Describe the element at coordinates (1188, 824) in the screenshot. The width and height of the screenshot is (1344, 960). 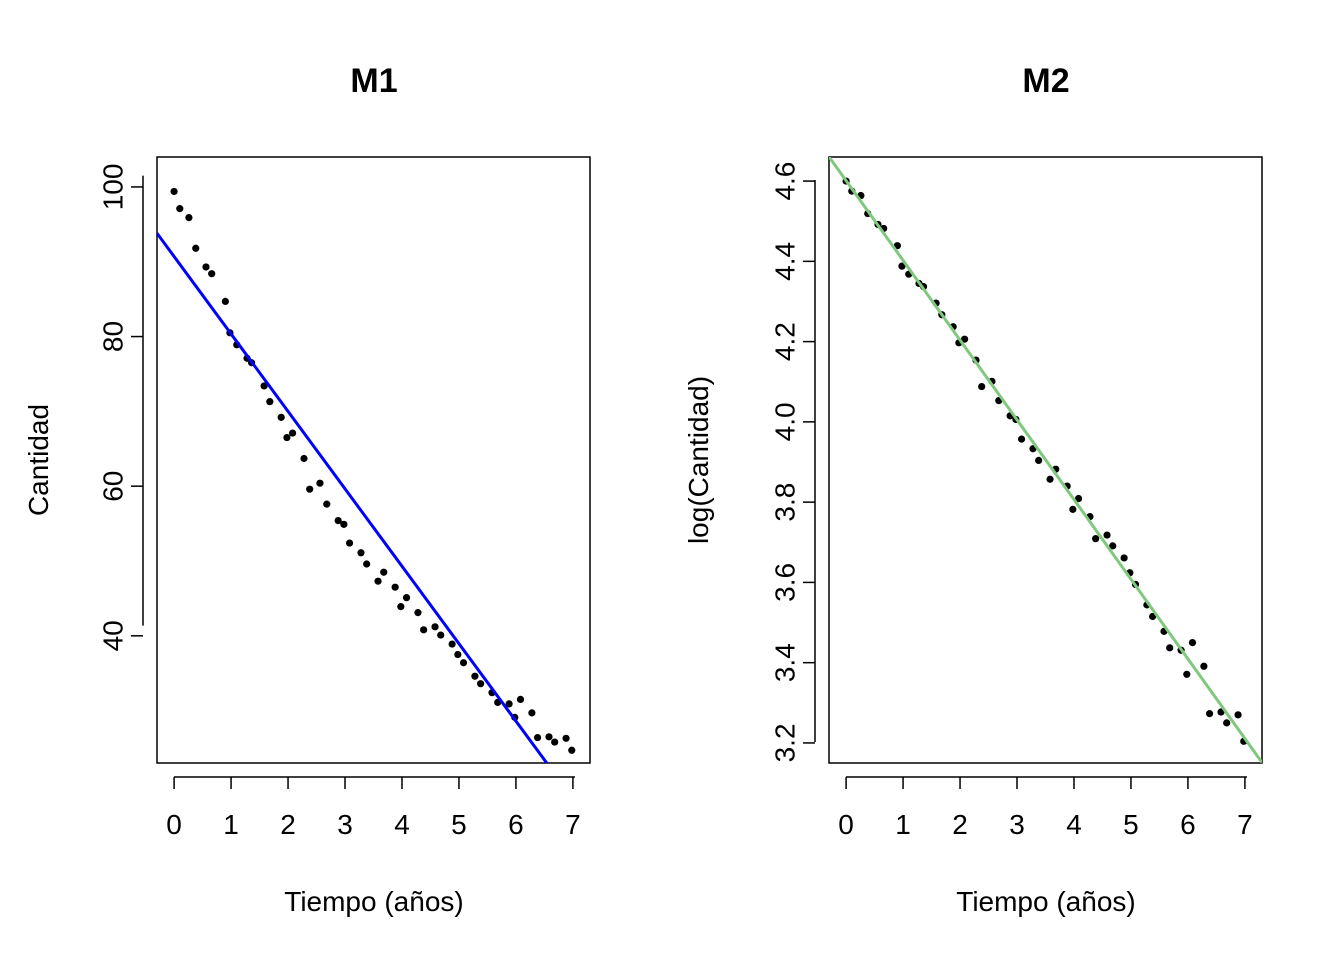
I see `x-tick-label: 6` at that location.